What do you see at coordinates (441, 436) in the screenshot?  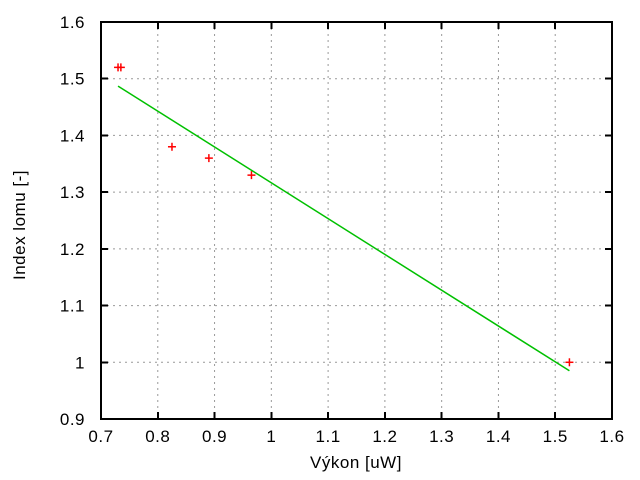 I see `x-tick-label: 1.3` at bounding box center [441, 436].